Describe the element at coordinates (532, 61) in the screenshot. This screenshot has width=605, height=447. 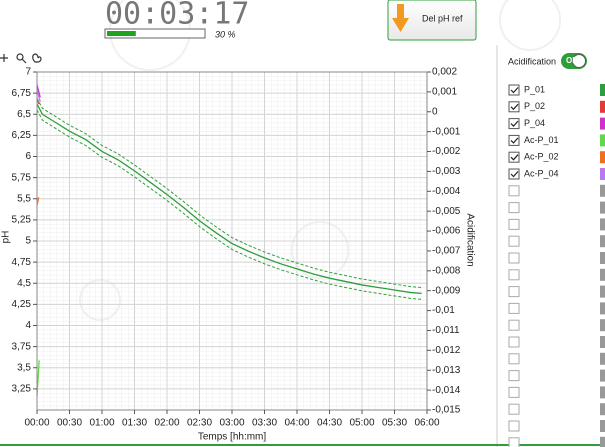
I see `toggle-label: Acidification` at that location.